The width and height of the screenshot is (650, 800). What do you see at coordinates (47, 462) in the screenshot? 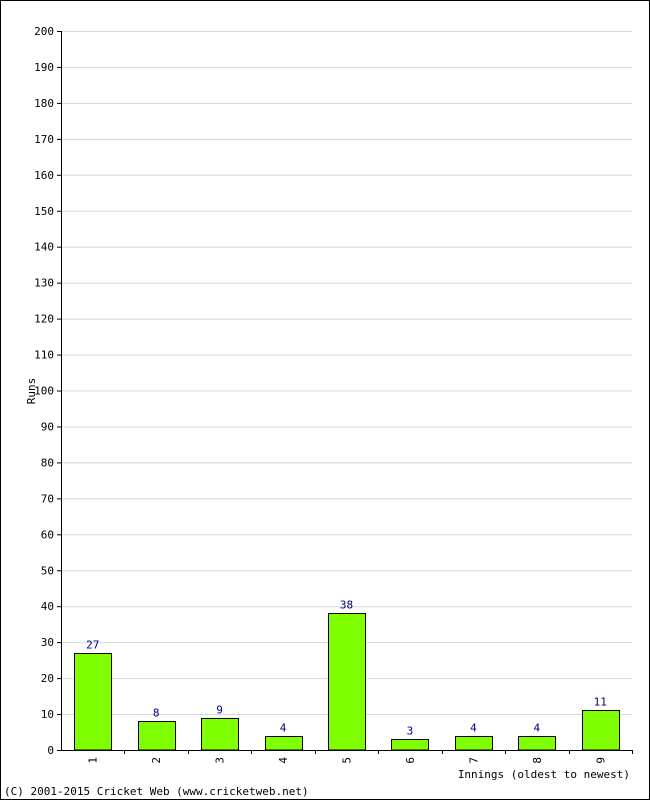
I see `y-tick-label: 80` at bounding box center [47, 462].